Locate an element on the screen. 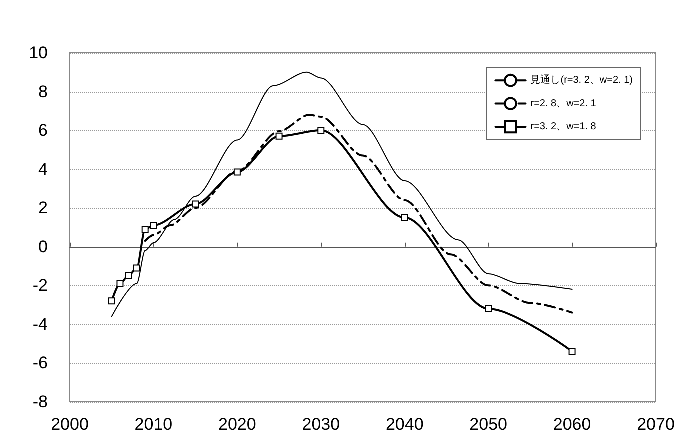  x-tick-label: 2040 is located at coordinates (405, 424).